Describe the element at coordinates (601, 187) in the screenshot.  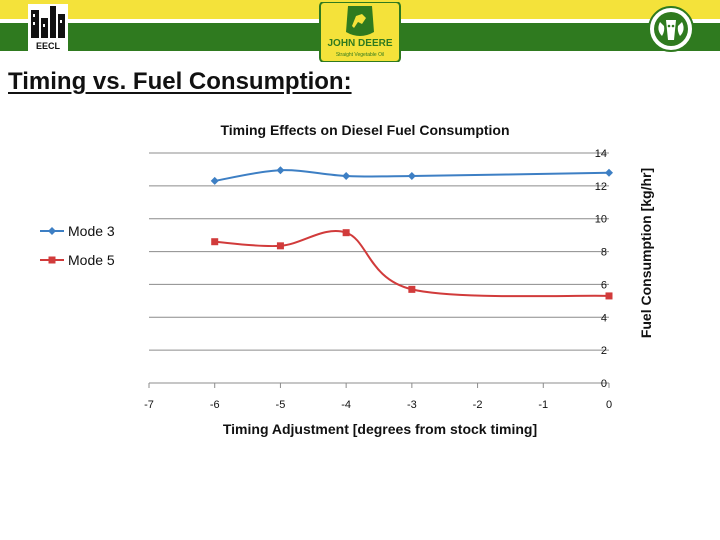
I see `y-tick-label: 12` at that location.